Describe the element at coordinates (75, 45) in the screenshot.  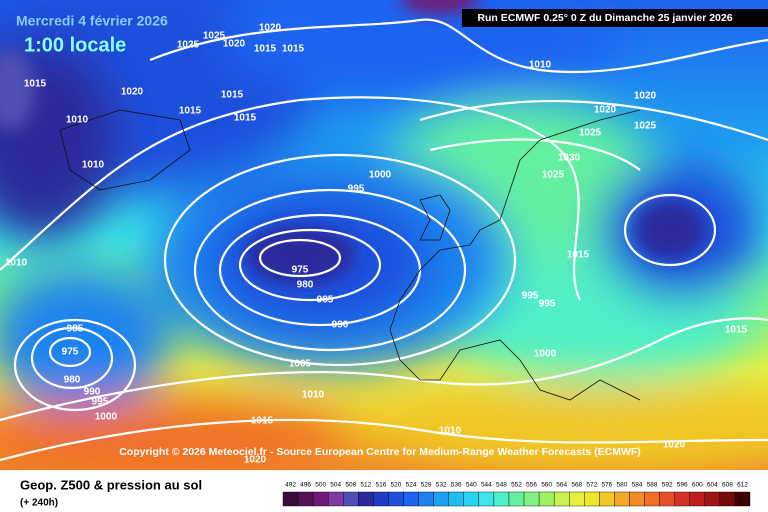
I see `local-time: 1:00 locale` at that location.